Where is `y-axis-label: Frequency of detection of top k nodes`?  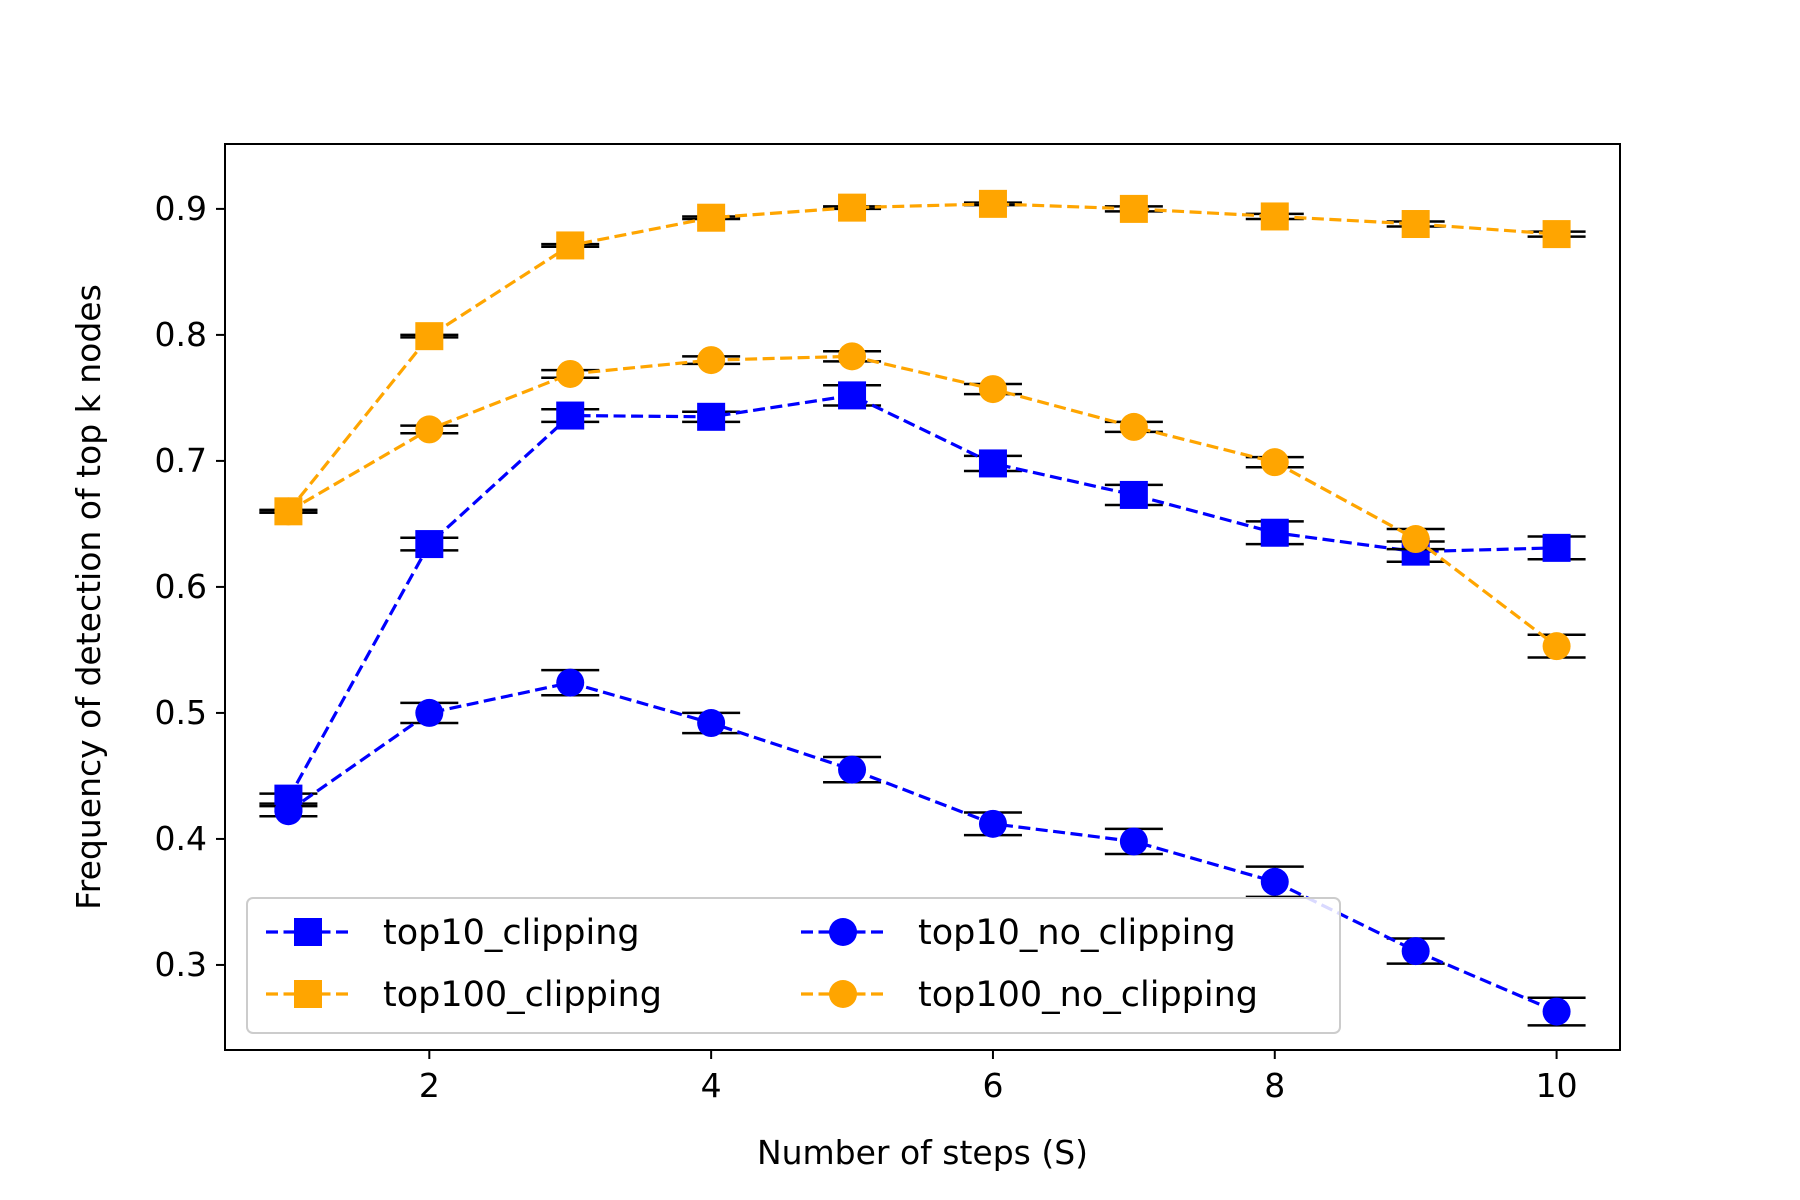 y-axis-label: Frequency of detection of top k nodes is located at coordinates (88, 597).